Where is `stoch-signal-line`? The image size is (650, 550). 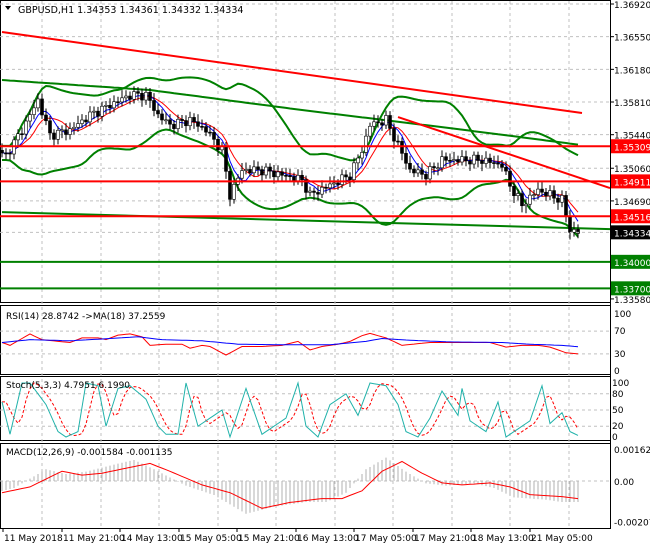
stoch-signal-line is located at coordinates (290, 409).